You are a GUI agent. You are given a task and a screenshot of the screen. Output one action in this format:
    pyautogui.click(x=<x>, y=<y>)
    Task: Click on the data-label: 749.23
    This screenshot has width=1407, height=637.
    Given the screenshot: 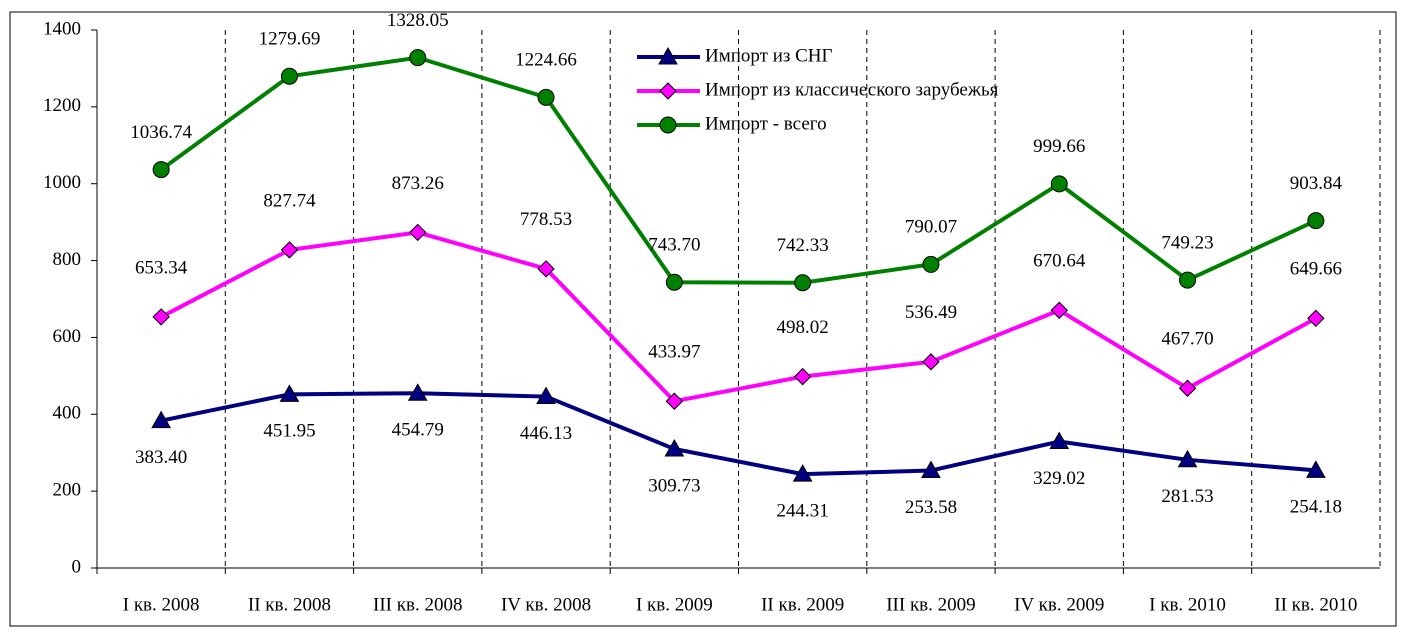 What is the action you would take?
    pyautogui.click(x=1187, y=242)
    